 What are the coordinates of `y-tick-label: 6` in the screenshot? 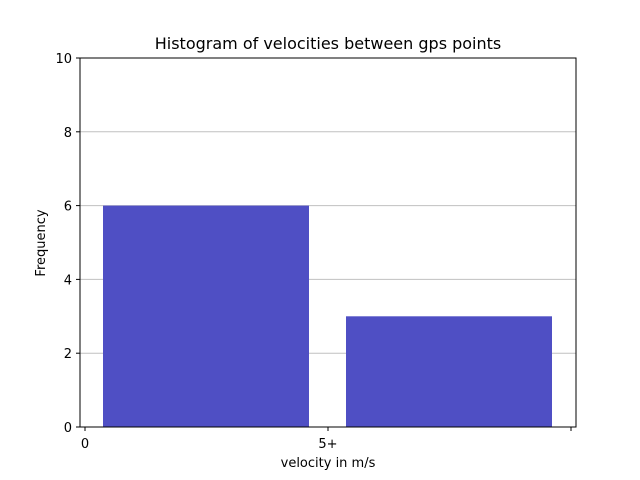 It's located at (68, 207).